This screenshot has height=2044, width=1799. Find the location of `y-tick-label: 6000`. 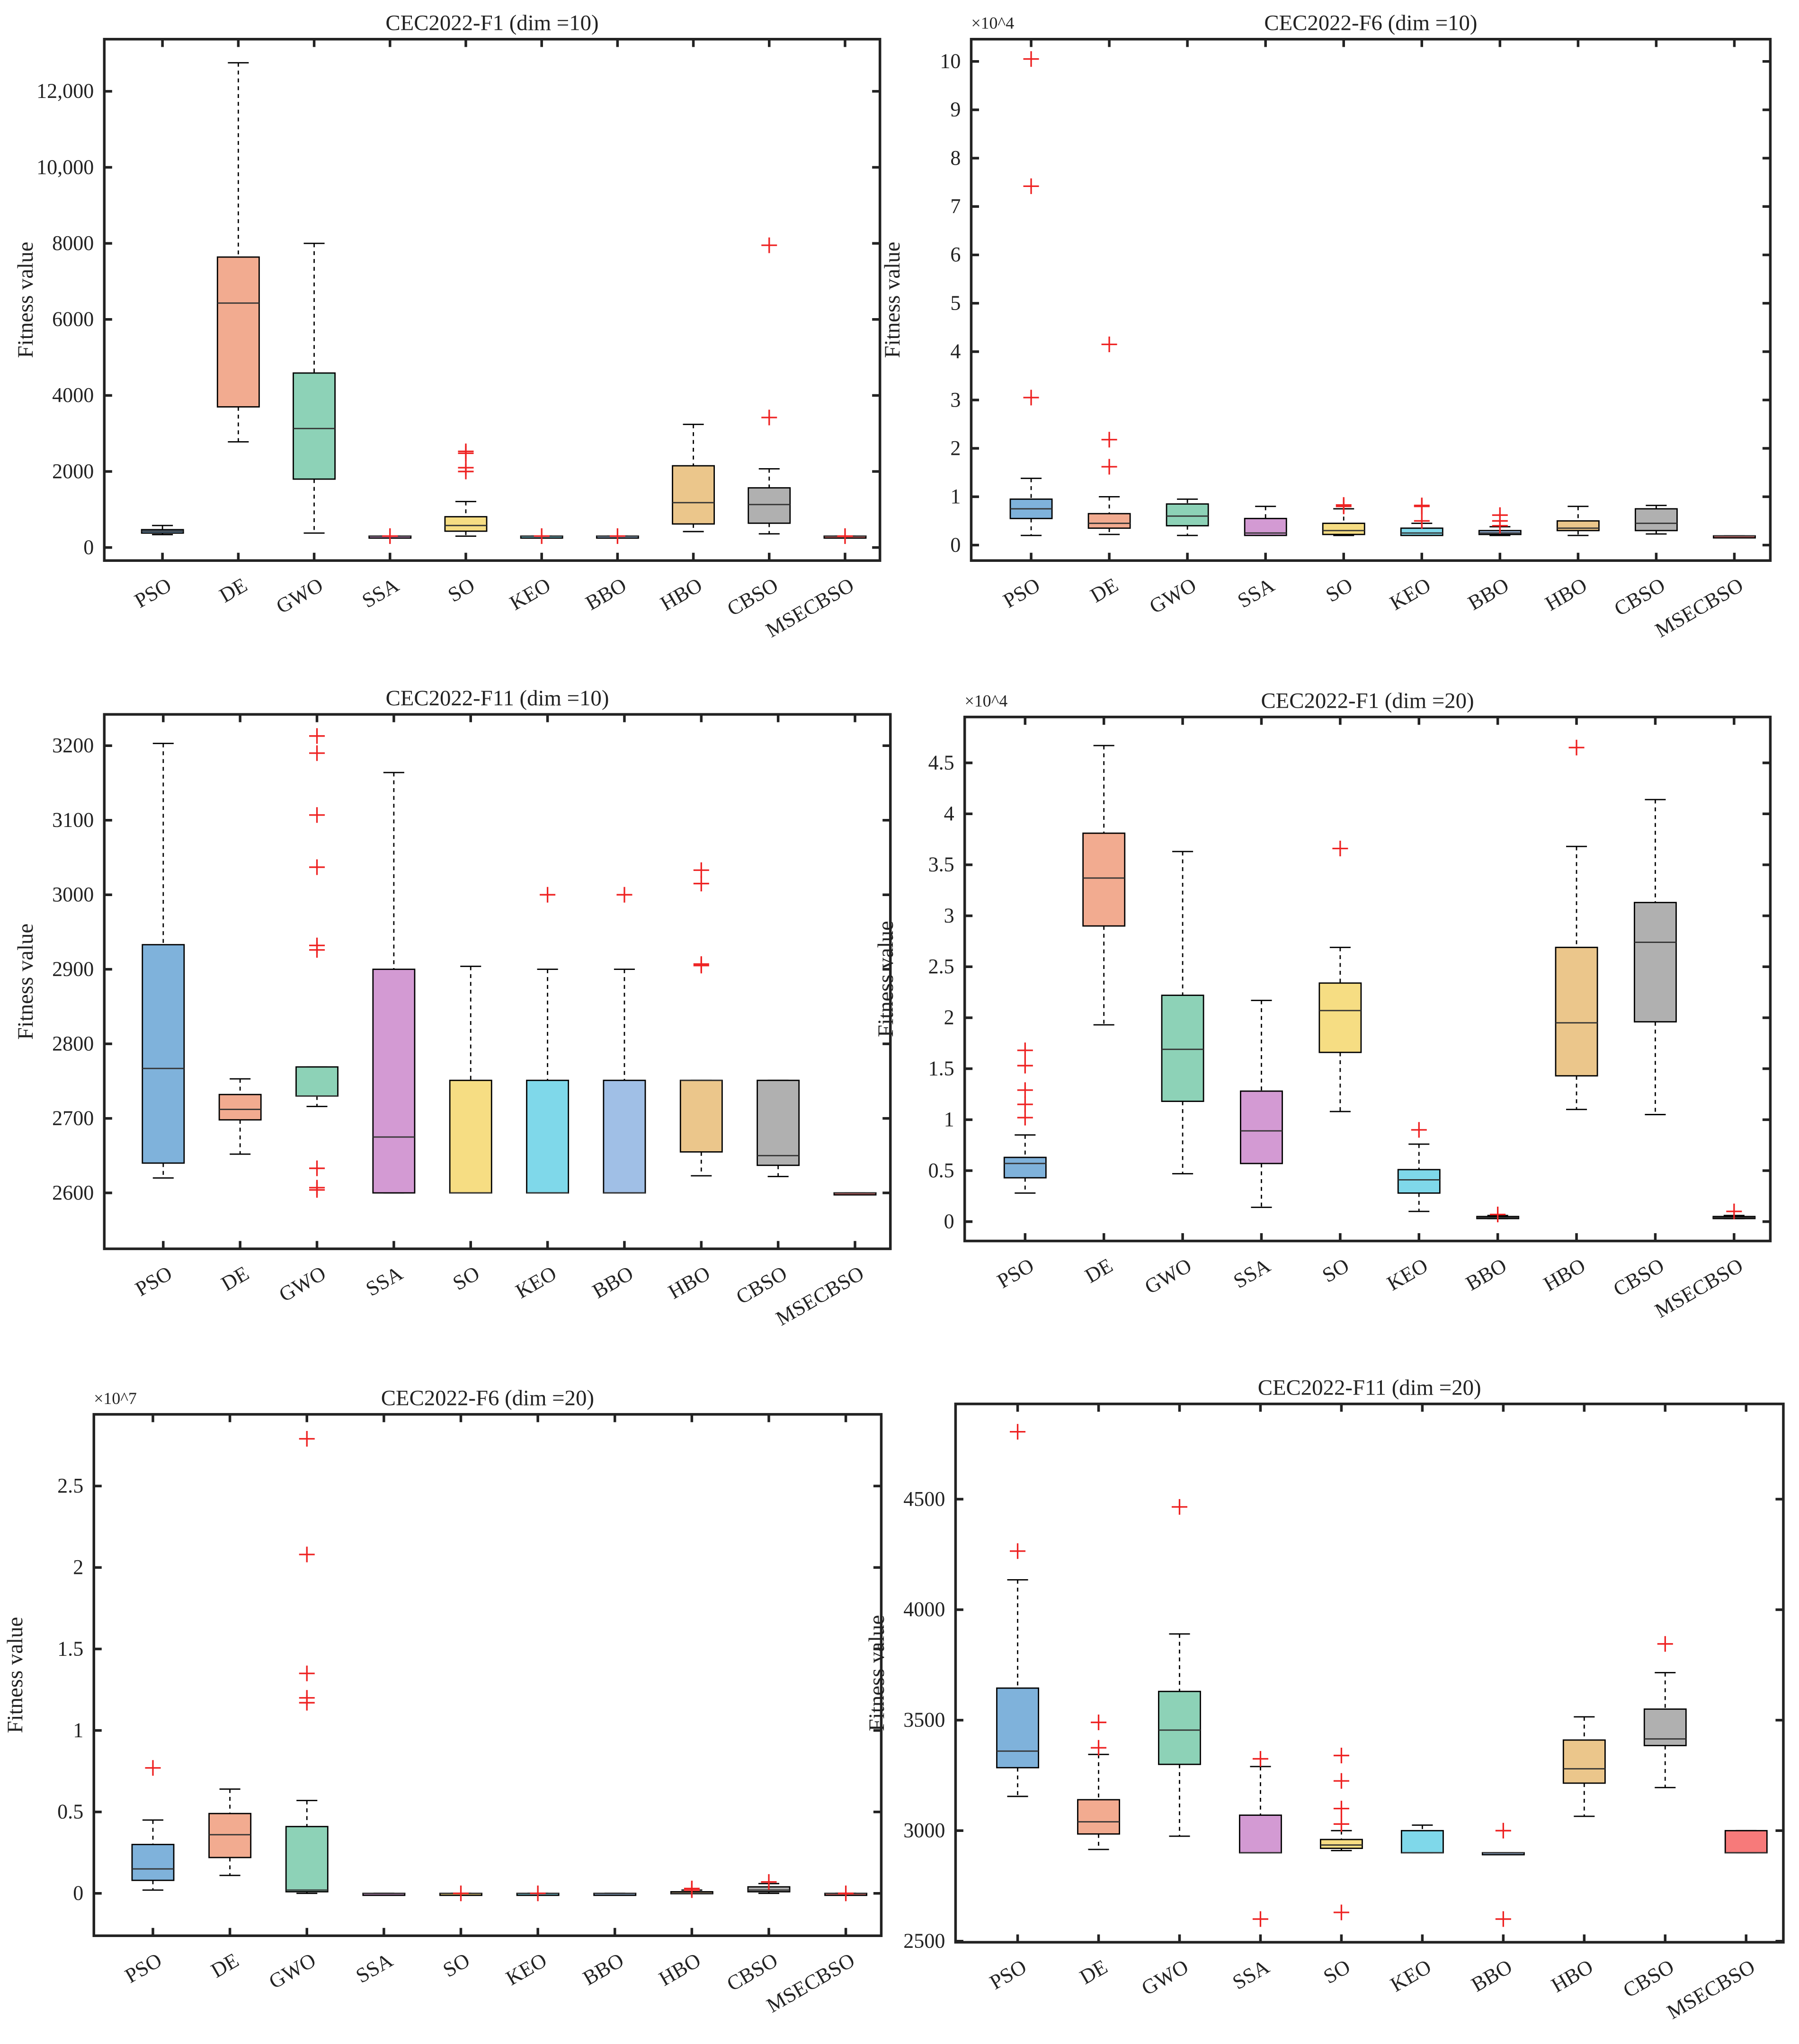

y-tick-label: 6000 is located at coordinates (73, 319).